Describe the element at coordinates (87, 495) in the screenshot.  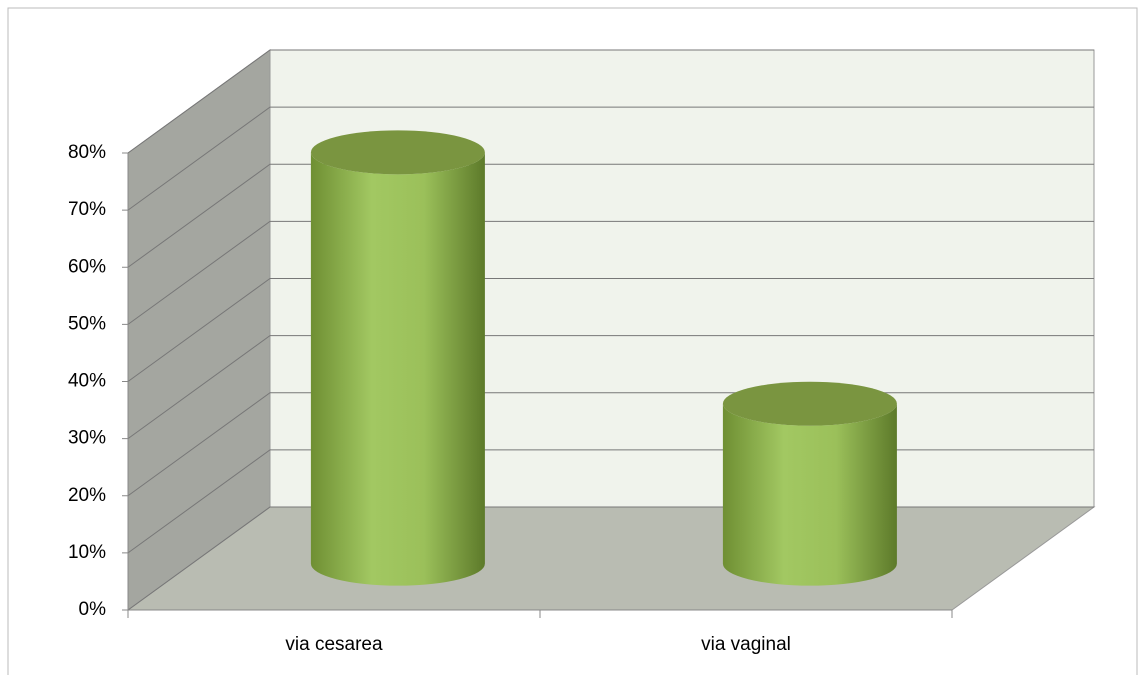
I see `y-tick-label: 20%` at that location.